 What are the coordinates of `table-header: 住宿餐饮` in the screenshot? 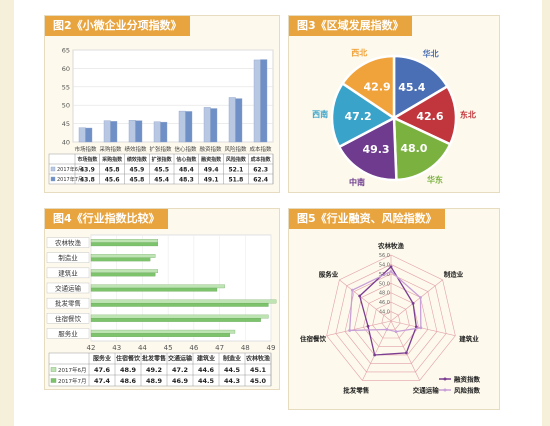 It's located at (128, 359).